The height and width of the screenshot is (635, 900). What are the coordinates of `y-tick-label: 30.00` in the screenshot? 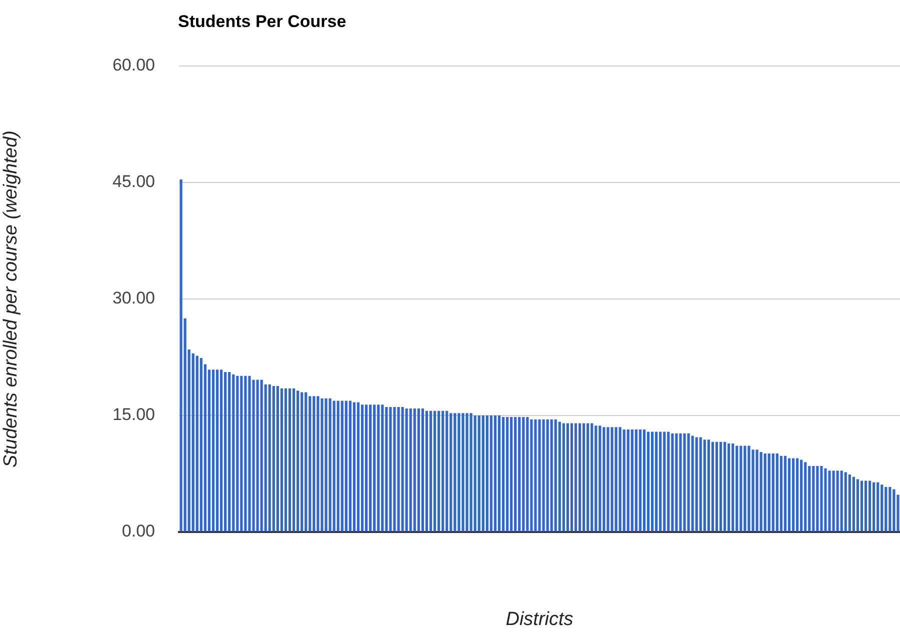 It's located at (133, 298).